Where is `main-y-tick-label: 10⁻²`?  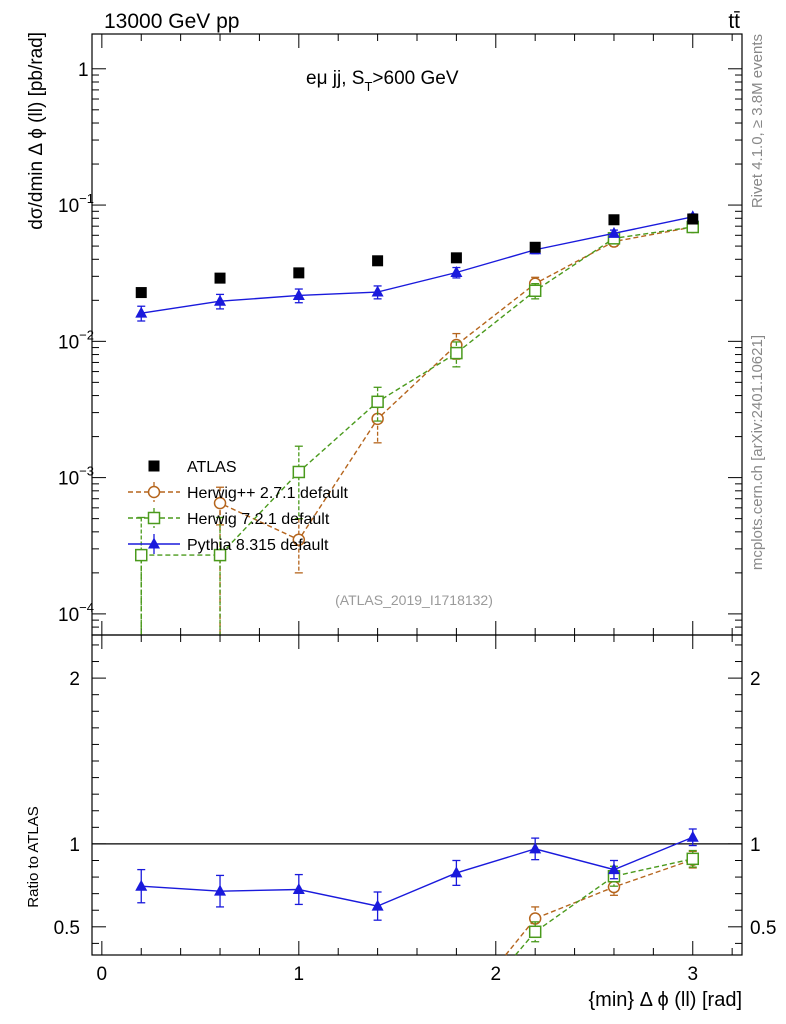
main-y-tick-label: 10⁻² is located at coordinates (76, 340).